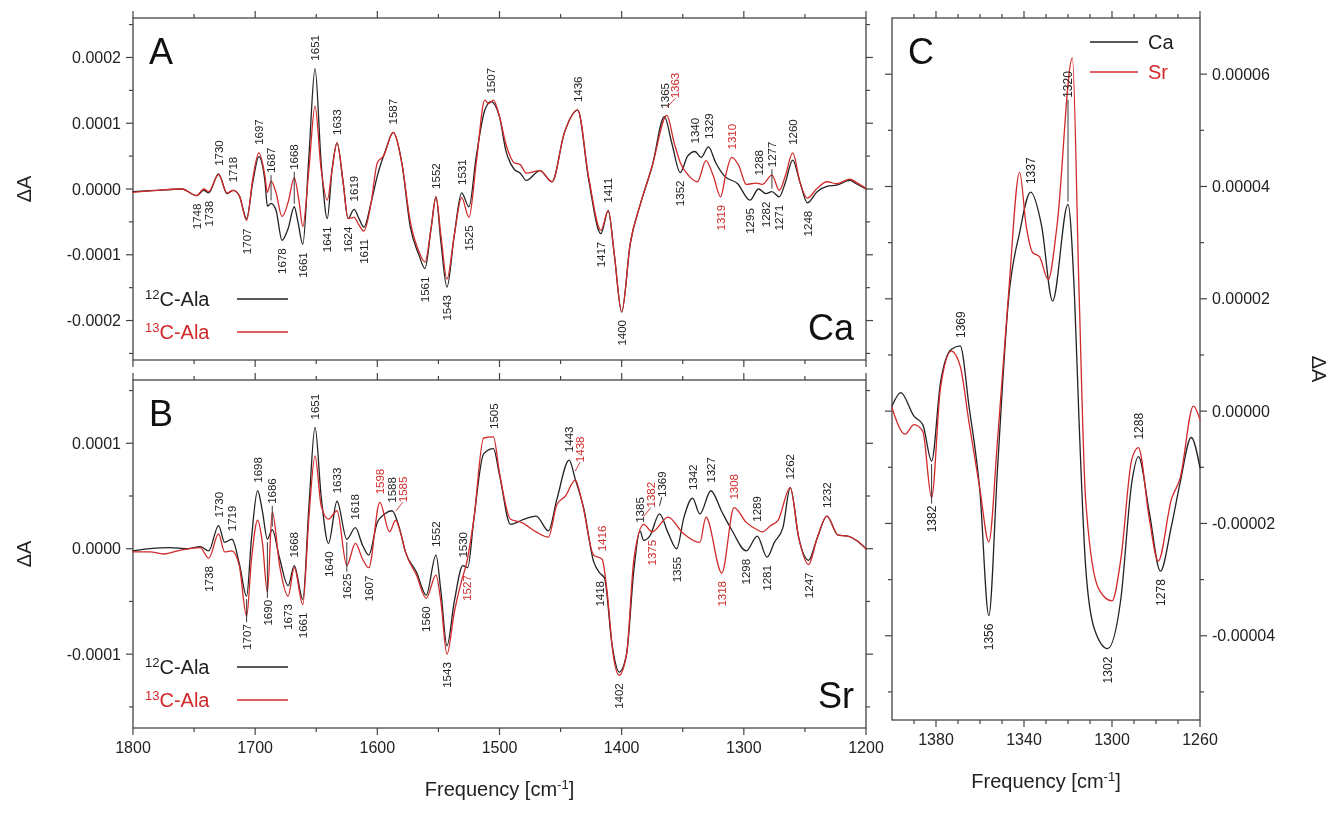 Image resolution: width=1338 pixels, height=813 pixels. What do you see at coordinates (348, 239) in the screenshot?
I see `annotation: 1624` at bounding box center [348, 239].